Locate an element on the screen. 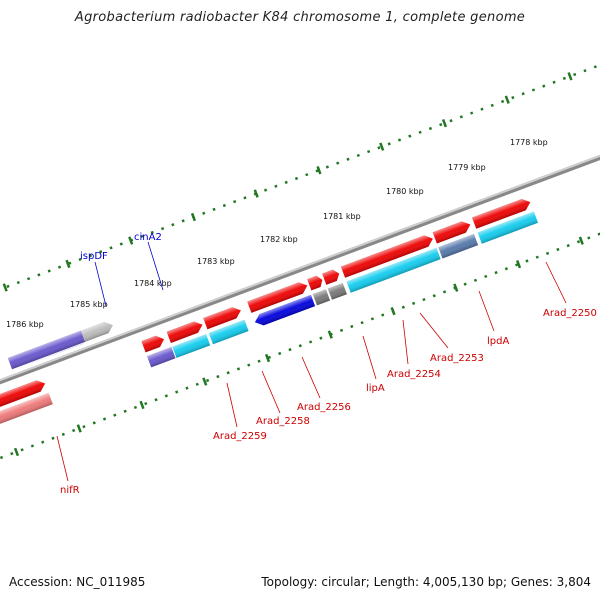  kbp-label-1781: 1781 kbp is located at coordinates (342, 216).